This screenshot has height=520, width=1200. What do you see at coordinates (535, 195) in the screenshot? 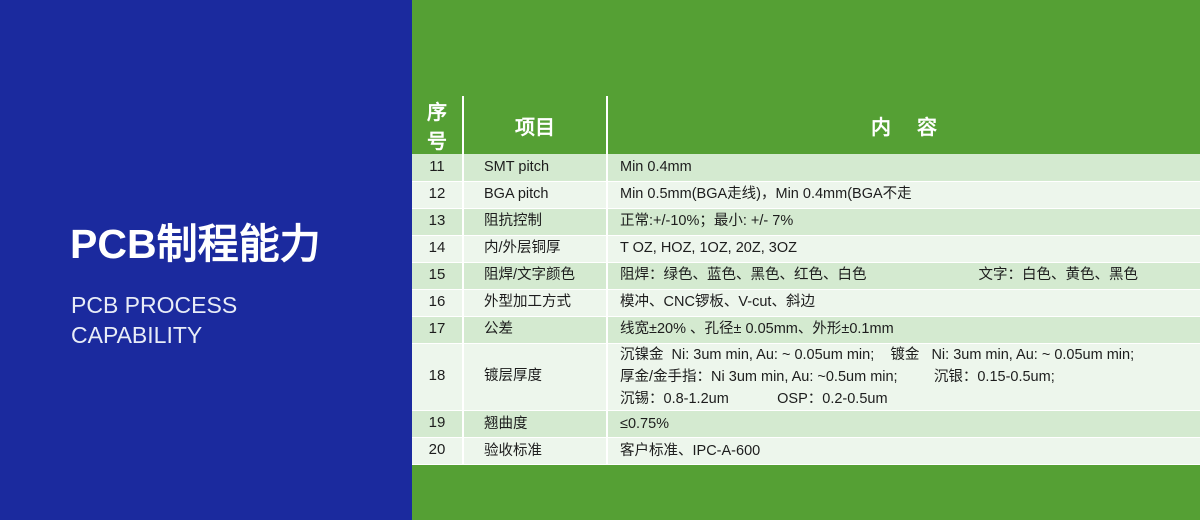
I see `row-item: BGA pitch` at bounding box center [535, 195].